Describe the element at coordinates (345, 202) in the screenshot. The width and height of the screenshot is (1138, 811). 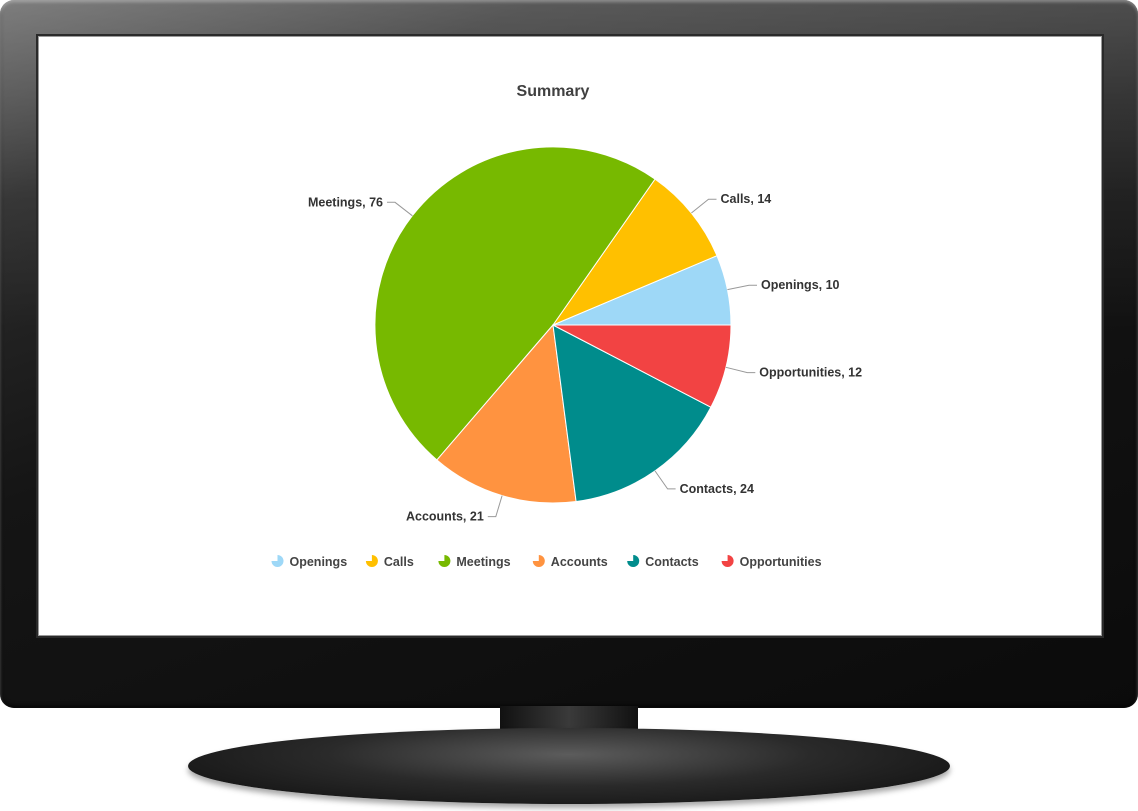
I see `data-label-meetings: Meetings, 76` at that location.